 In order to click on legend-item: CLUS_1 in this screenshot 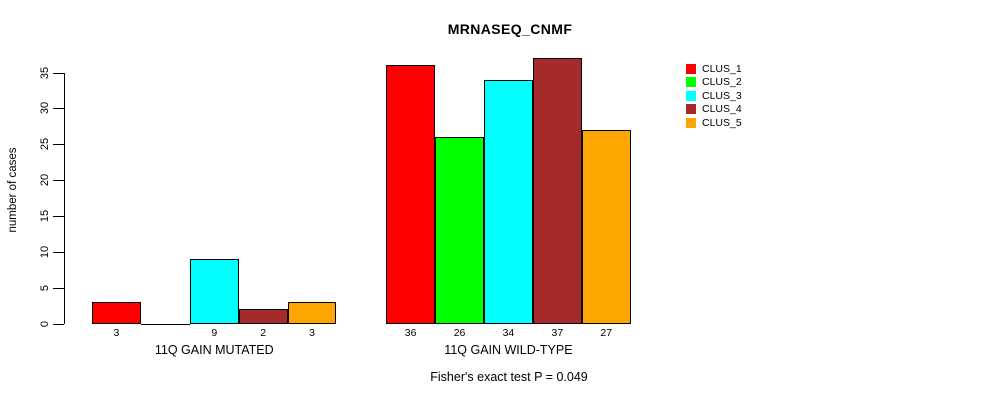, I will do `click(714, 69)`.